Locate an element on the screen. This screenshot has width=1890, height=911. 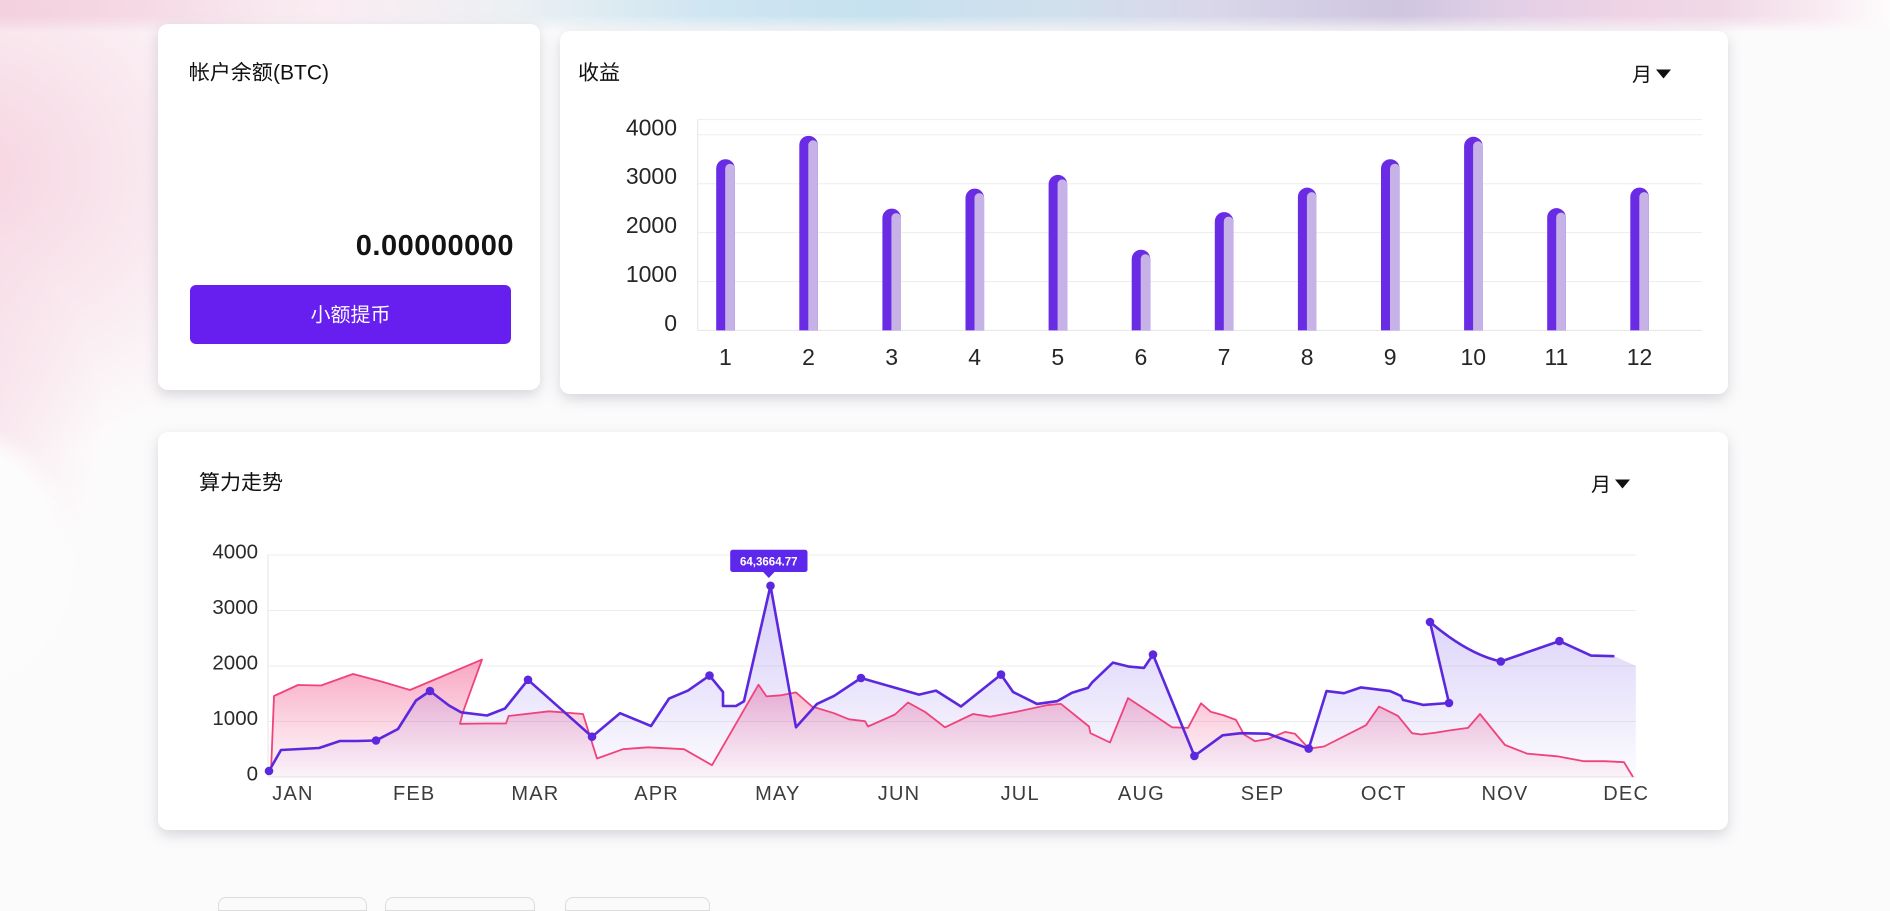
svg-text: 5 is located at coordinates (1057, 357).